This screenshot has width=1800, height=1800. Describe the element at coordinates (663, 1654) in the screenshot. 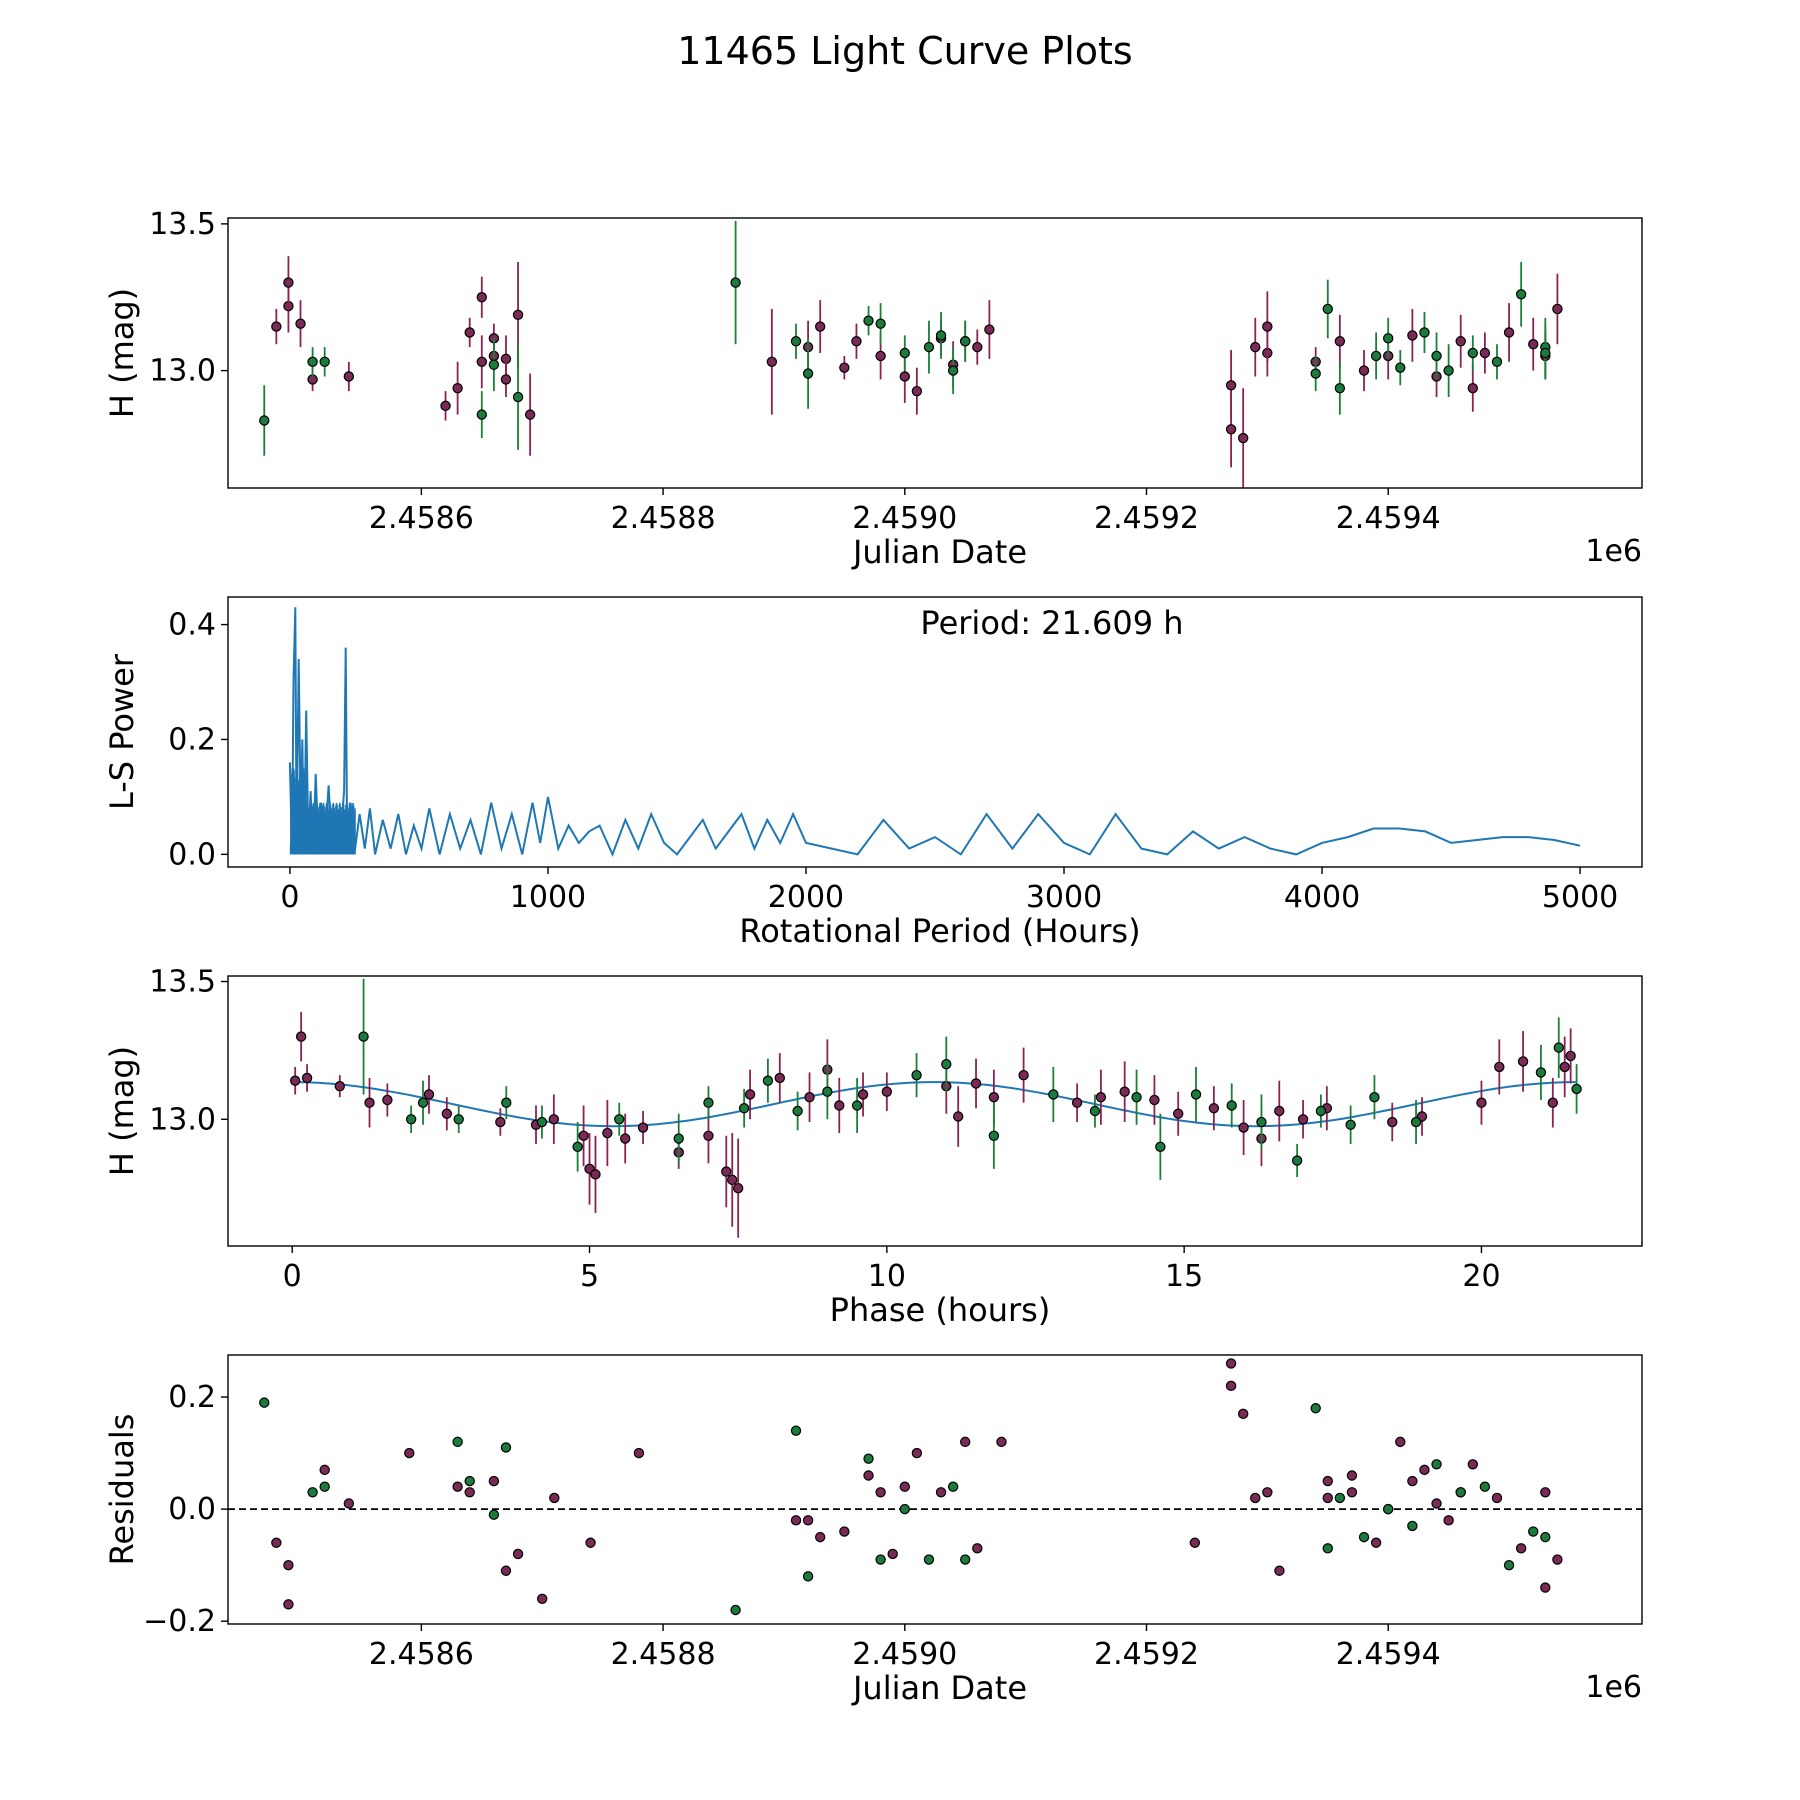

I see `x-tick-label: 2.4588` at that location.